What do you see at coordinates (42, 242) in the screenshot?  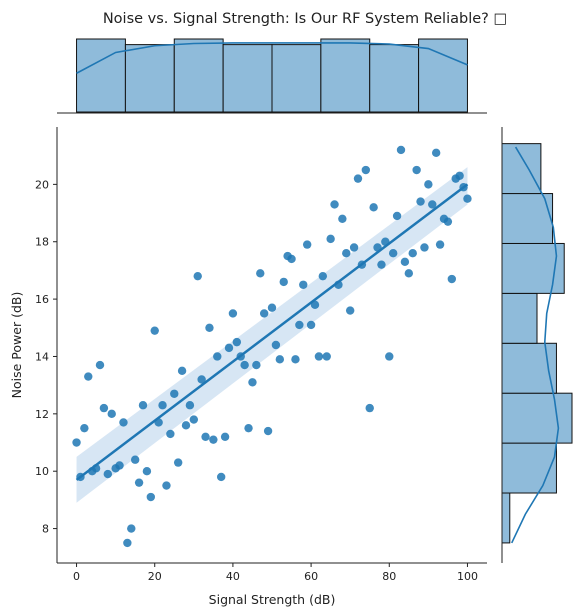 I see `y-tick-label: 18` at bounding box center [42, 242].